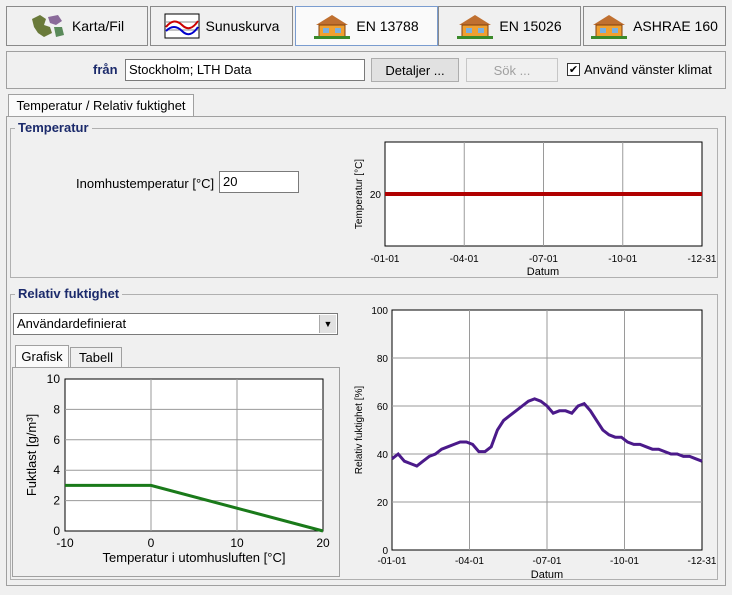  What do you see at coordinates (245, 70) in the screenshot?
I see `location-field: Stockholm; LTH Data` at bounding box center [245, 70].